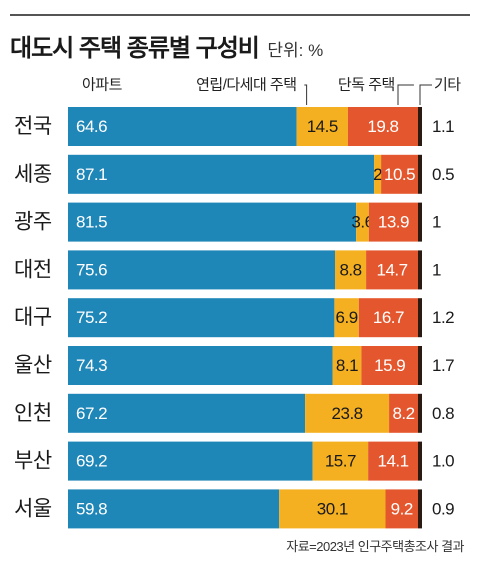  Describe the element at coordinates (91, 317) in the screenshot. I see `value-label: 75.2` at that location.